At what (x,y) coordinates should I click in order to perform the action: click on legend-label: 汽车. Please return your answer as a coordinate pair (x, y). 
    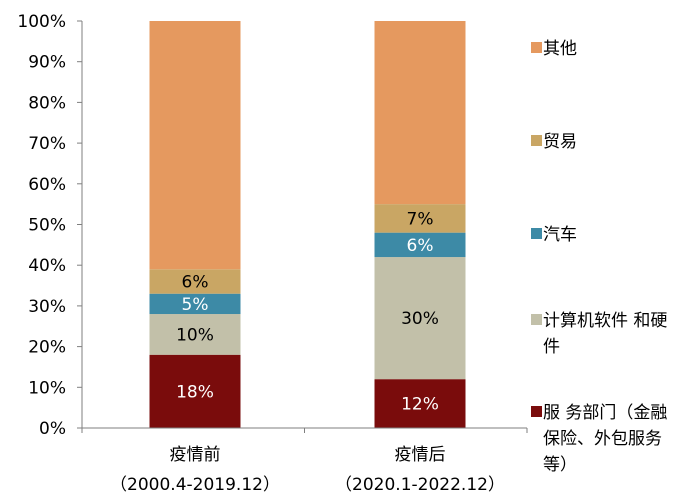
    Looking at the image, I should click on (560, 235).